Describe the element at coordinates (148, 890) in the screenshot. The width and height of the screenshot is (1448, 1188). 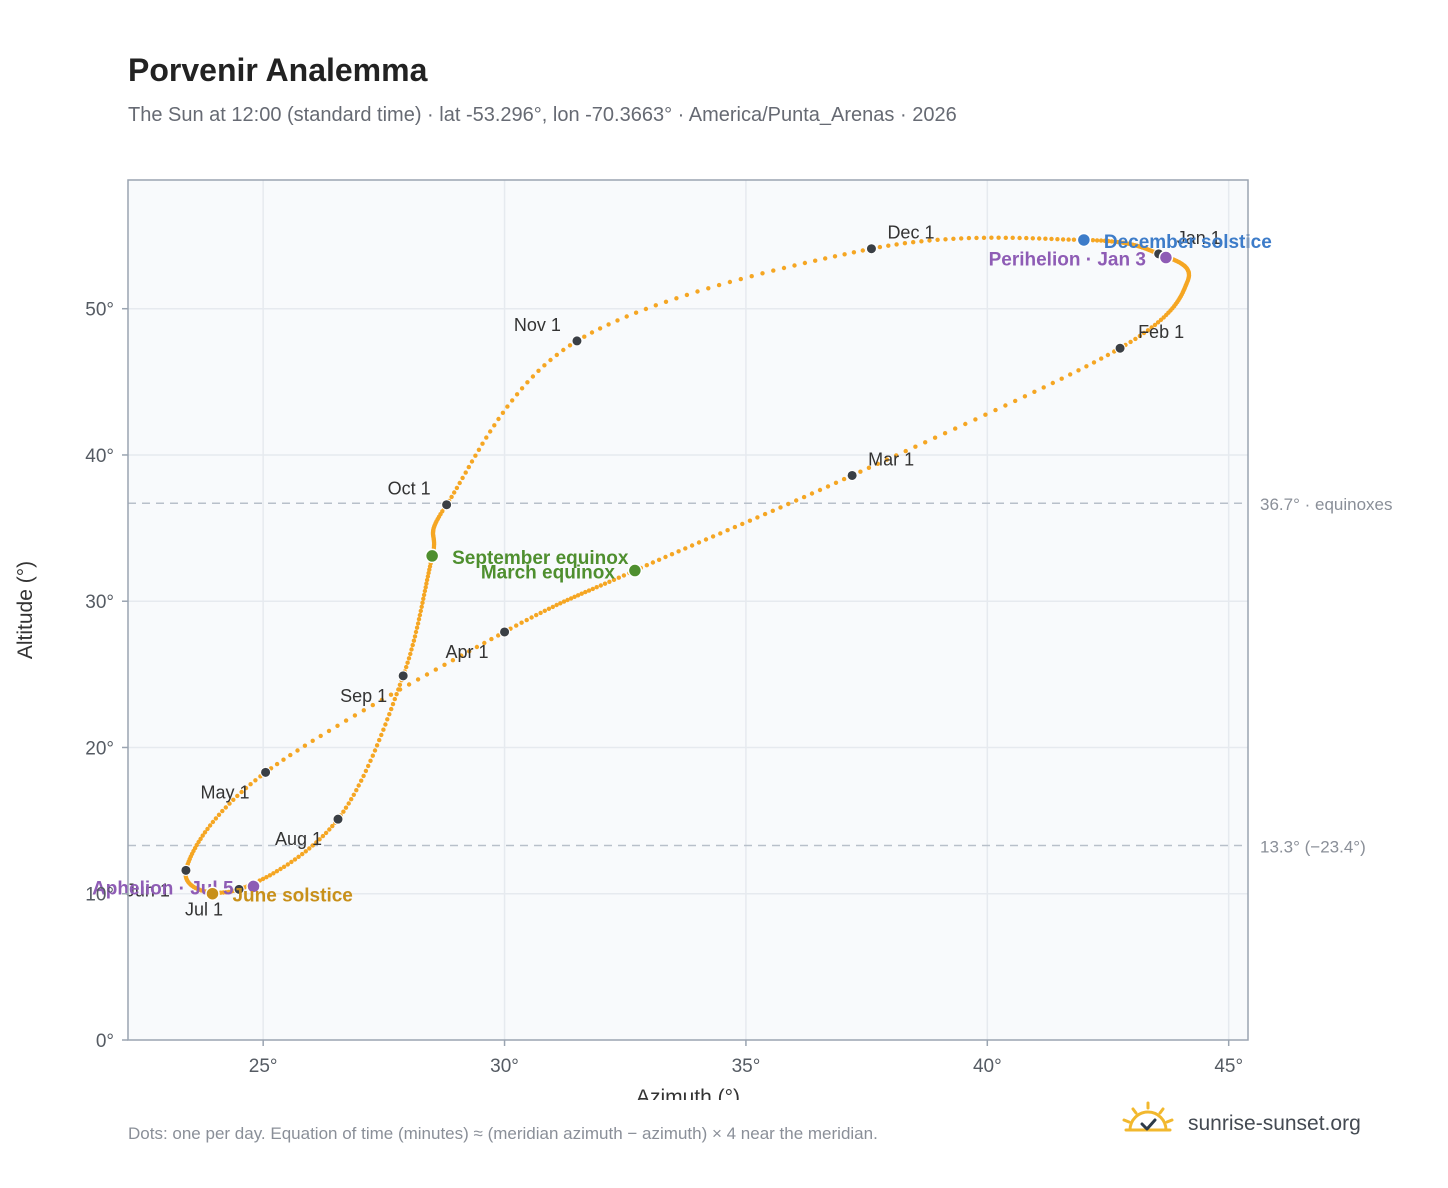
I see `month-marker-label: Jun 1` at that location.